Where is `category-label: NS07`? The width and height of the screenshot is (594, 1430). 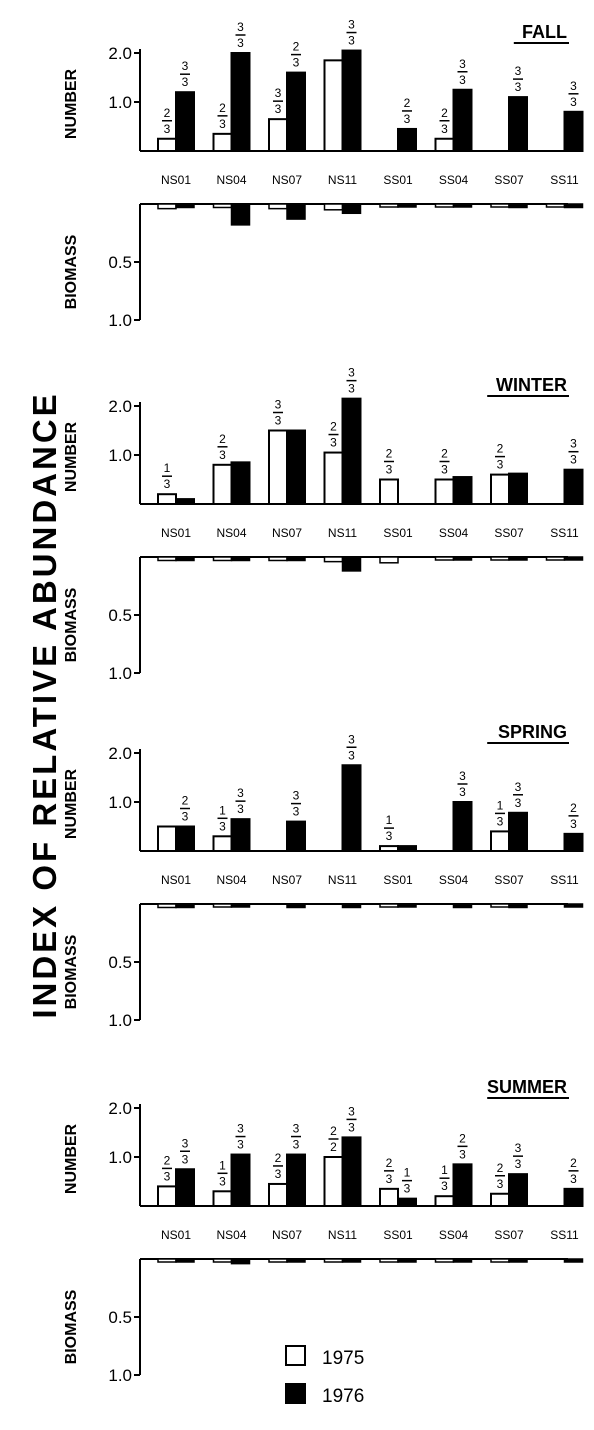 category-label: NS07 is located at coordinates (287, 880).